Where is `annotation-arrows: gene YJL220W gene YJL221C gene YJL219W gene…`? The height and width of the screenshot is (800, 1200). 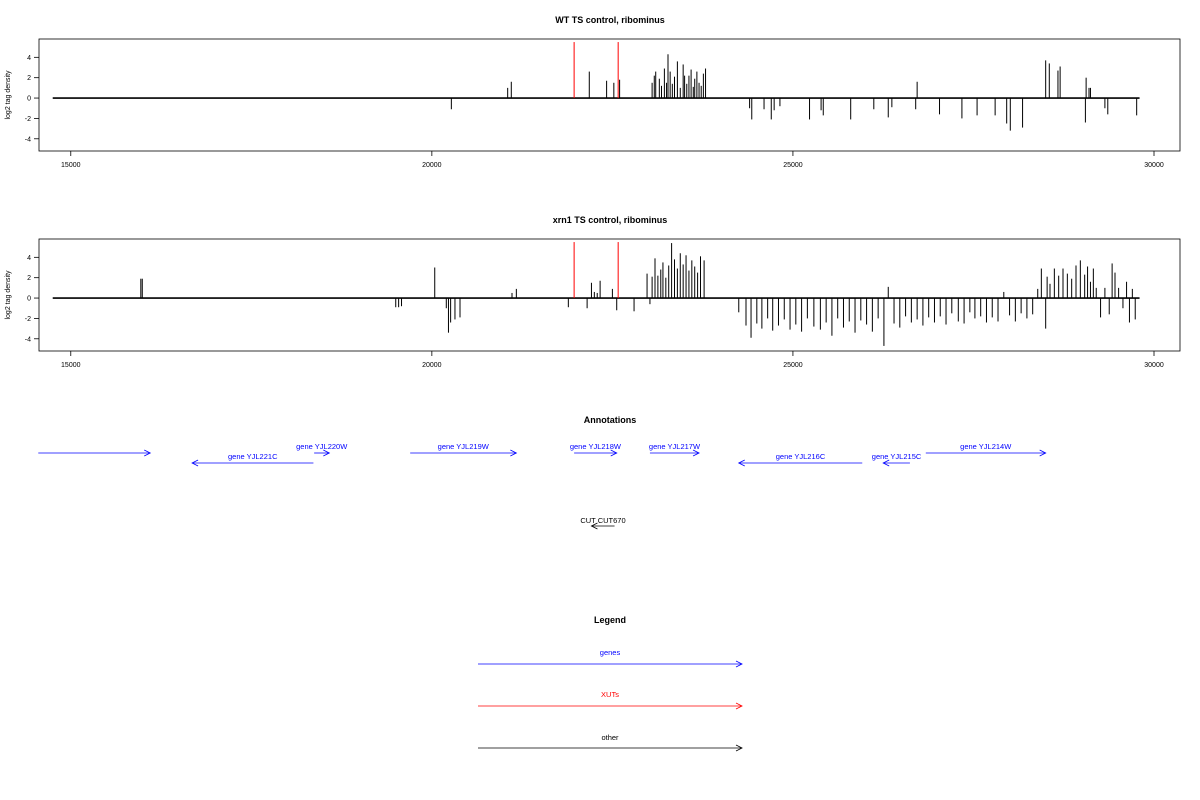
annotation-arrows: gene YJL220W gene YJL221C gene YJL219W gene… is located at coordinates (542, 486).